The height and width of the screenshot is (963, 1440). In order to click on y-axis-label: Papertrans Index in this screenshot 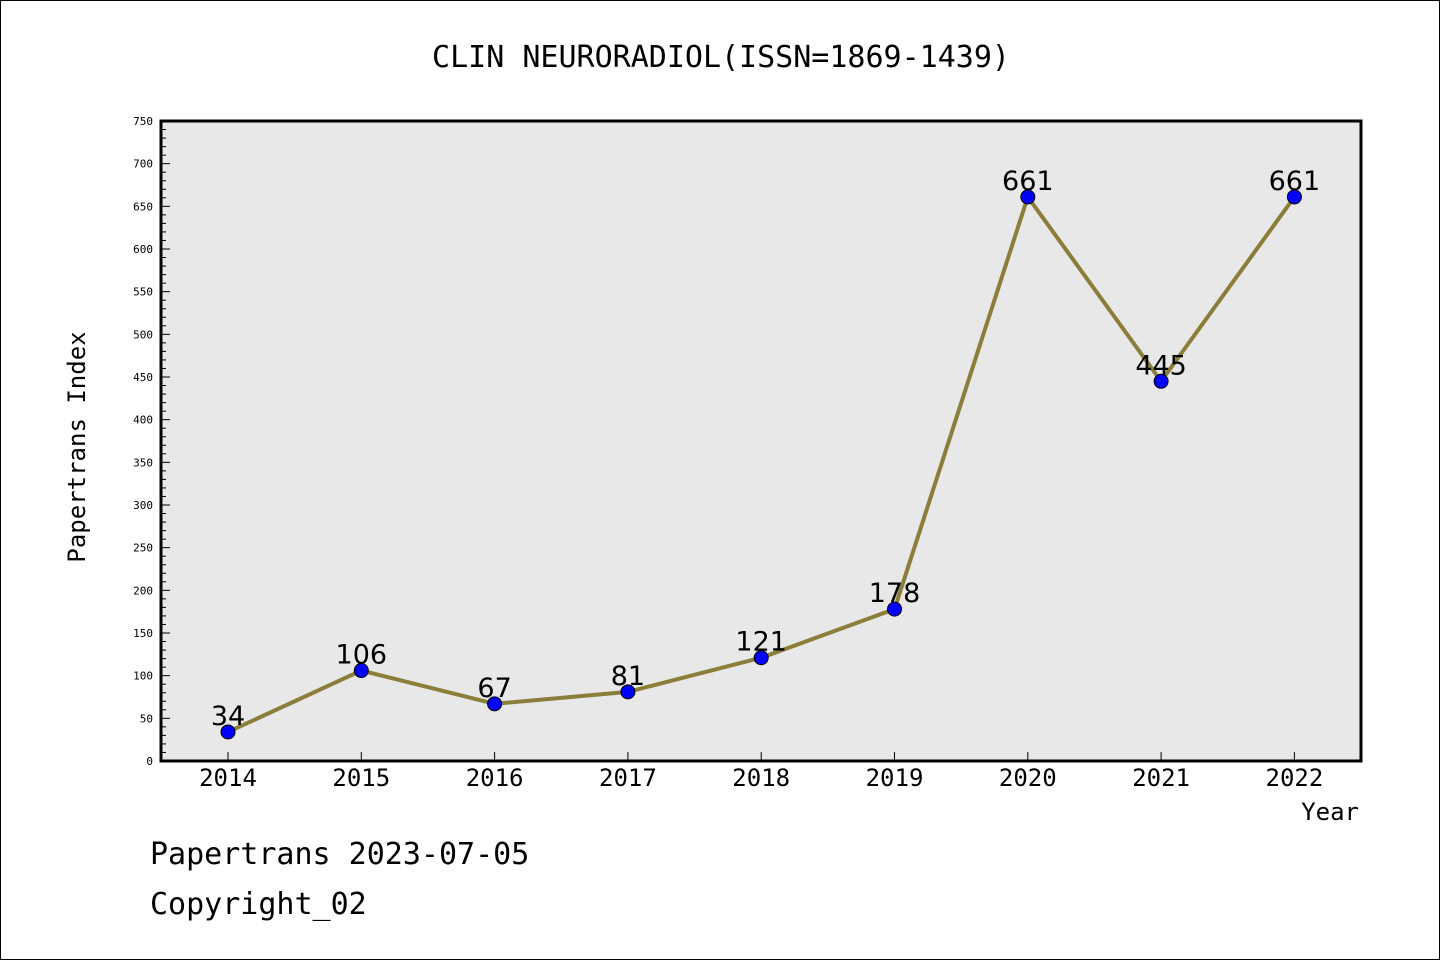, I will do `click(77, 446)`.